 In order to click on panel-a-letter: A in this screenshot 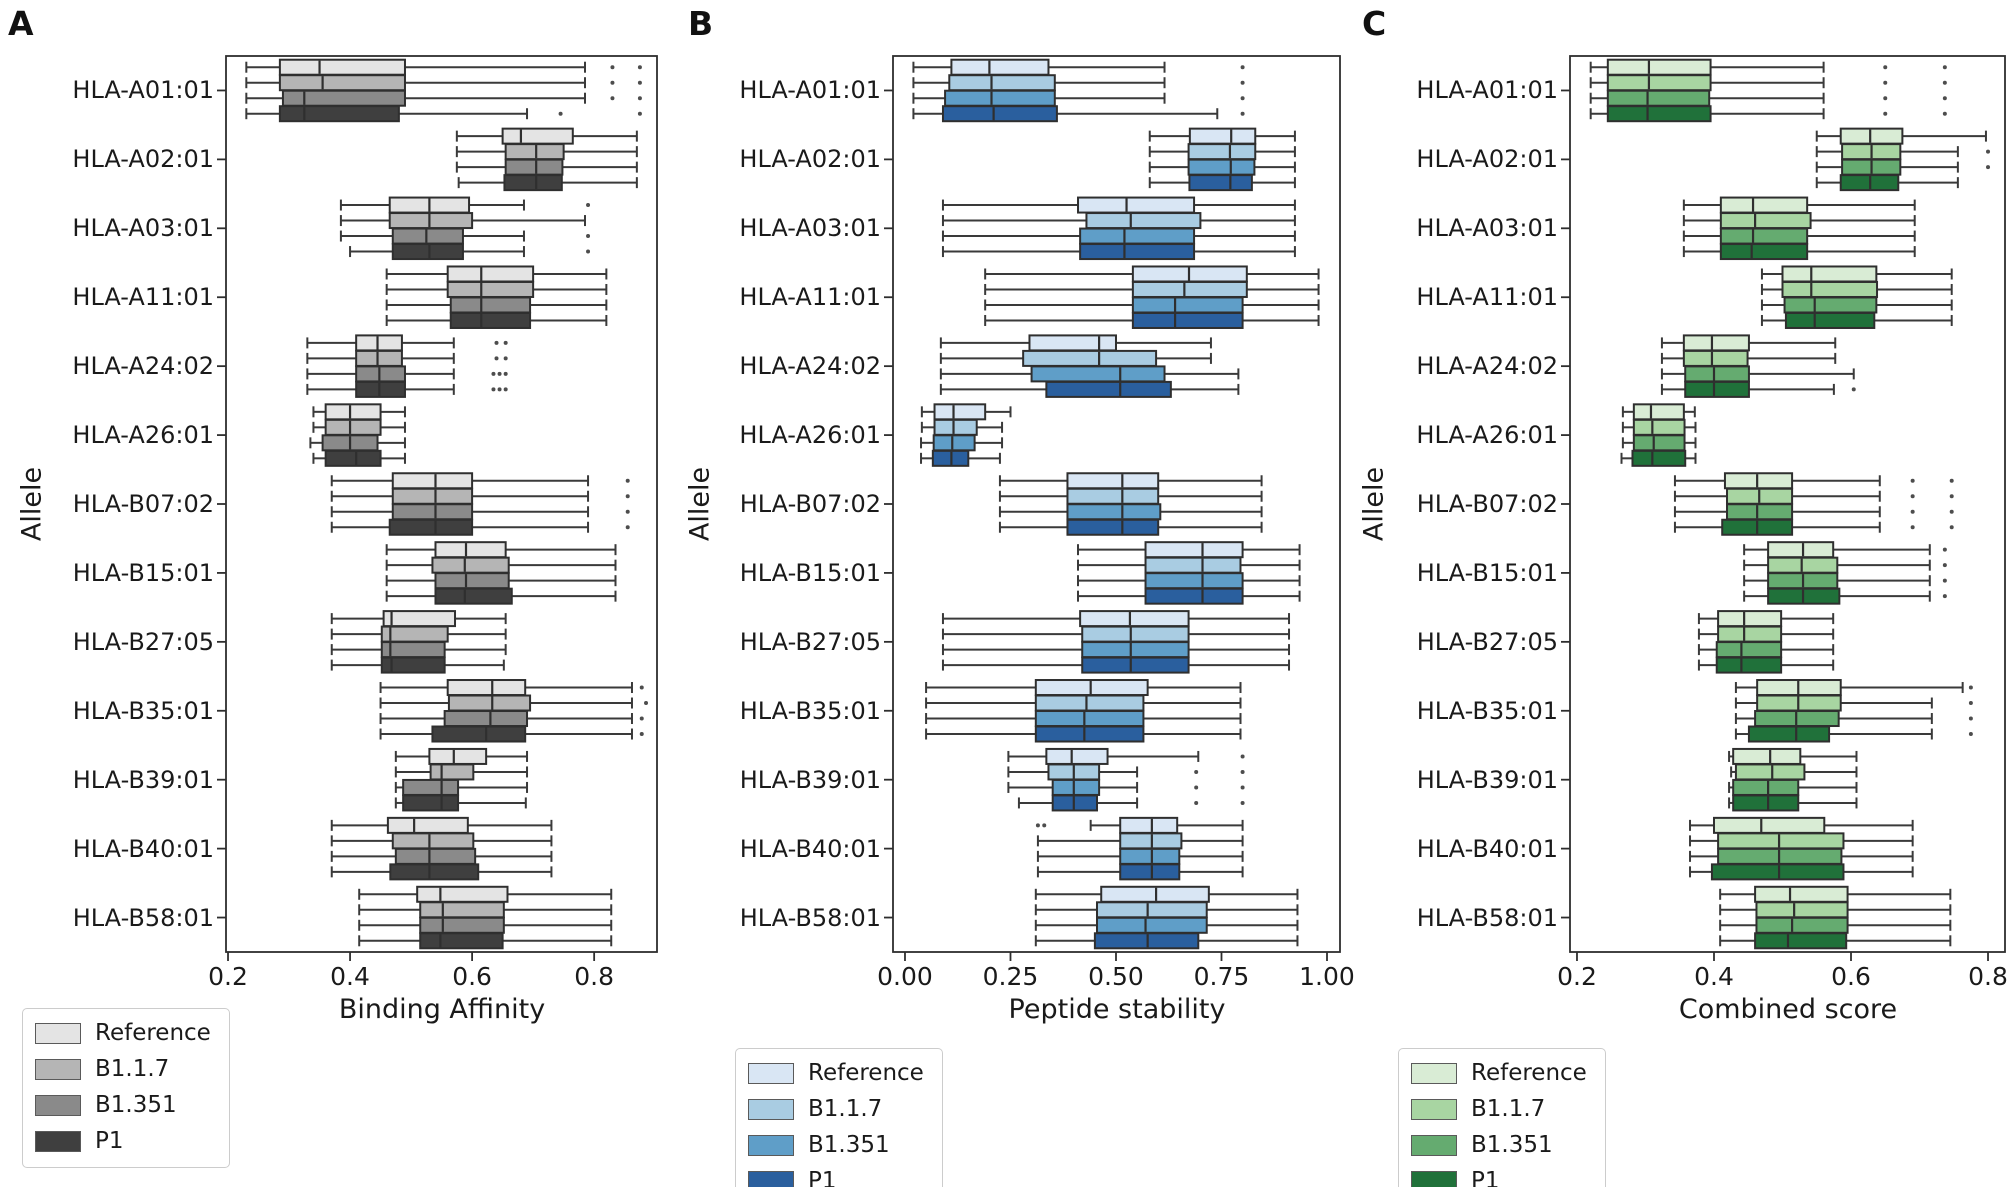, I will do `click(21, 23)`.